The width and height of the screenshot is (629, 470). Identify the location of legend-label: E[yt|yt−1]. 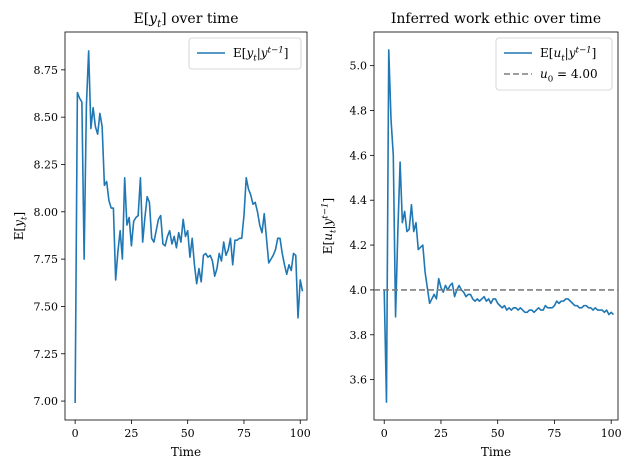
(260, 54).